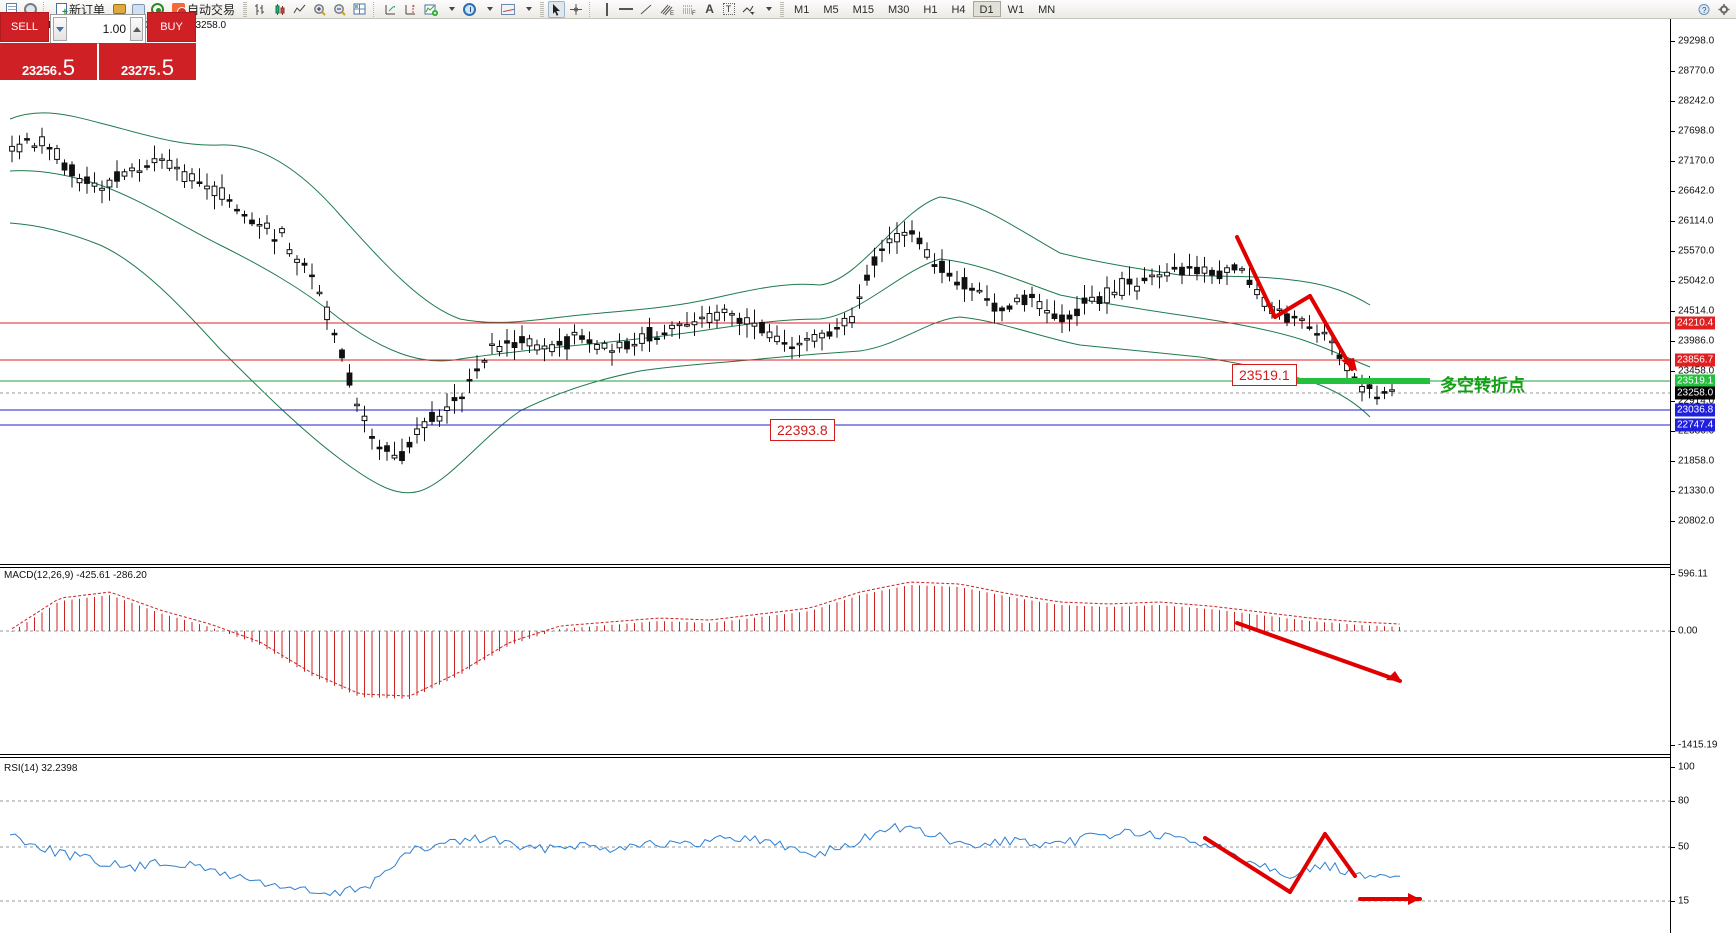  What do you see at coordinates (728, 9) in the screenshot?
I see `label-tool-icon: T` at bounding box center [728, 9].